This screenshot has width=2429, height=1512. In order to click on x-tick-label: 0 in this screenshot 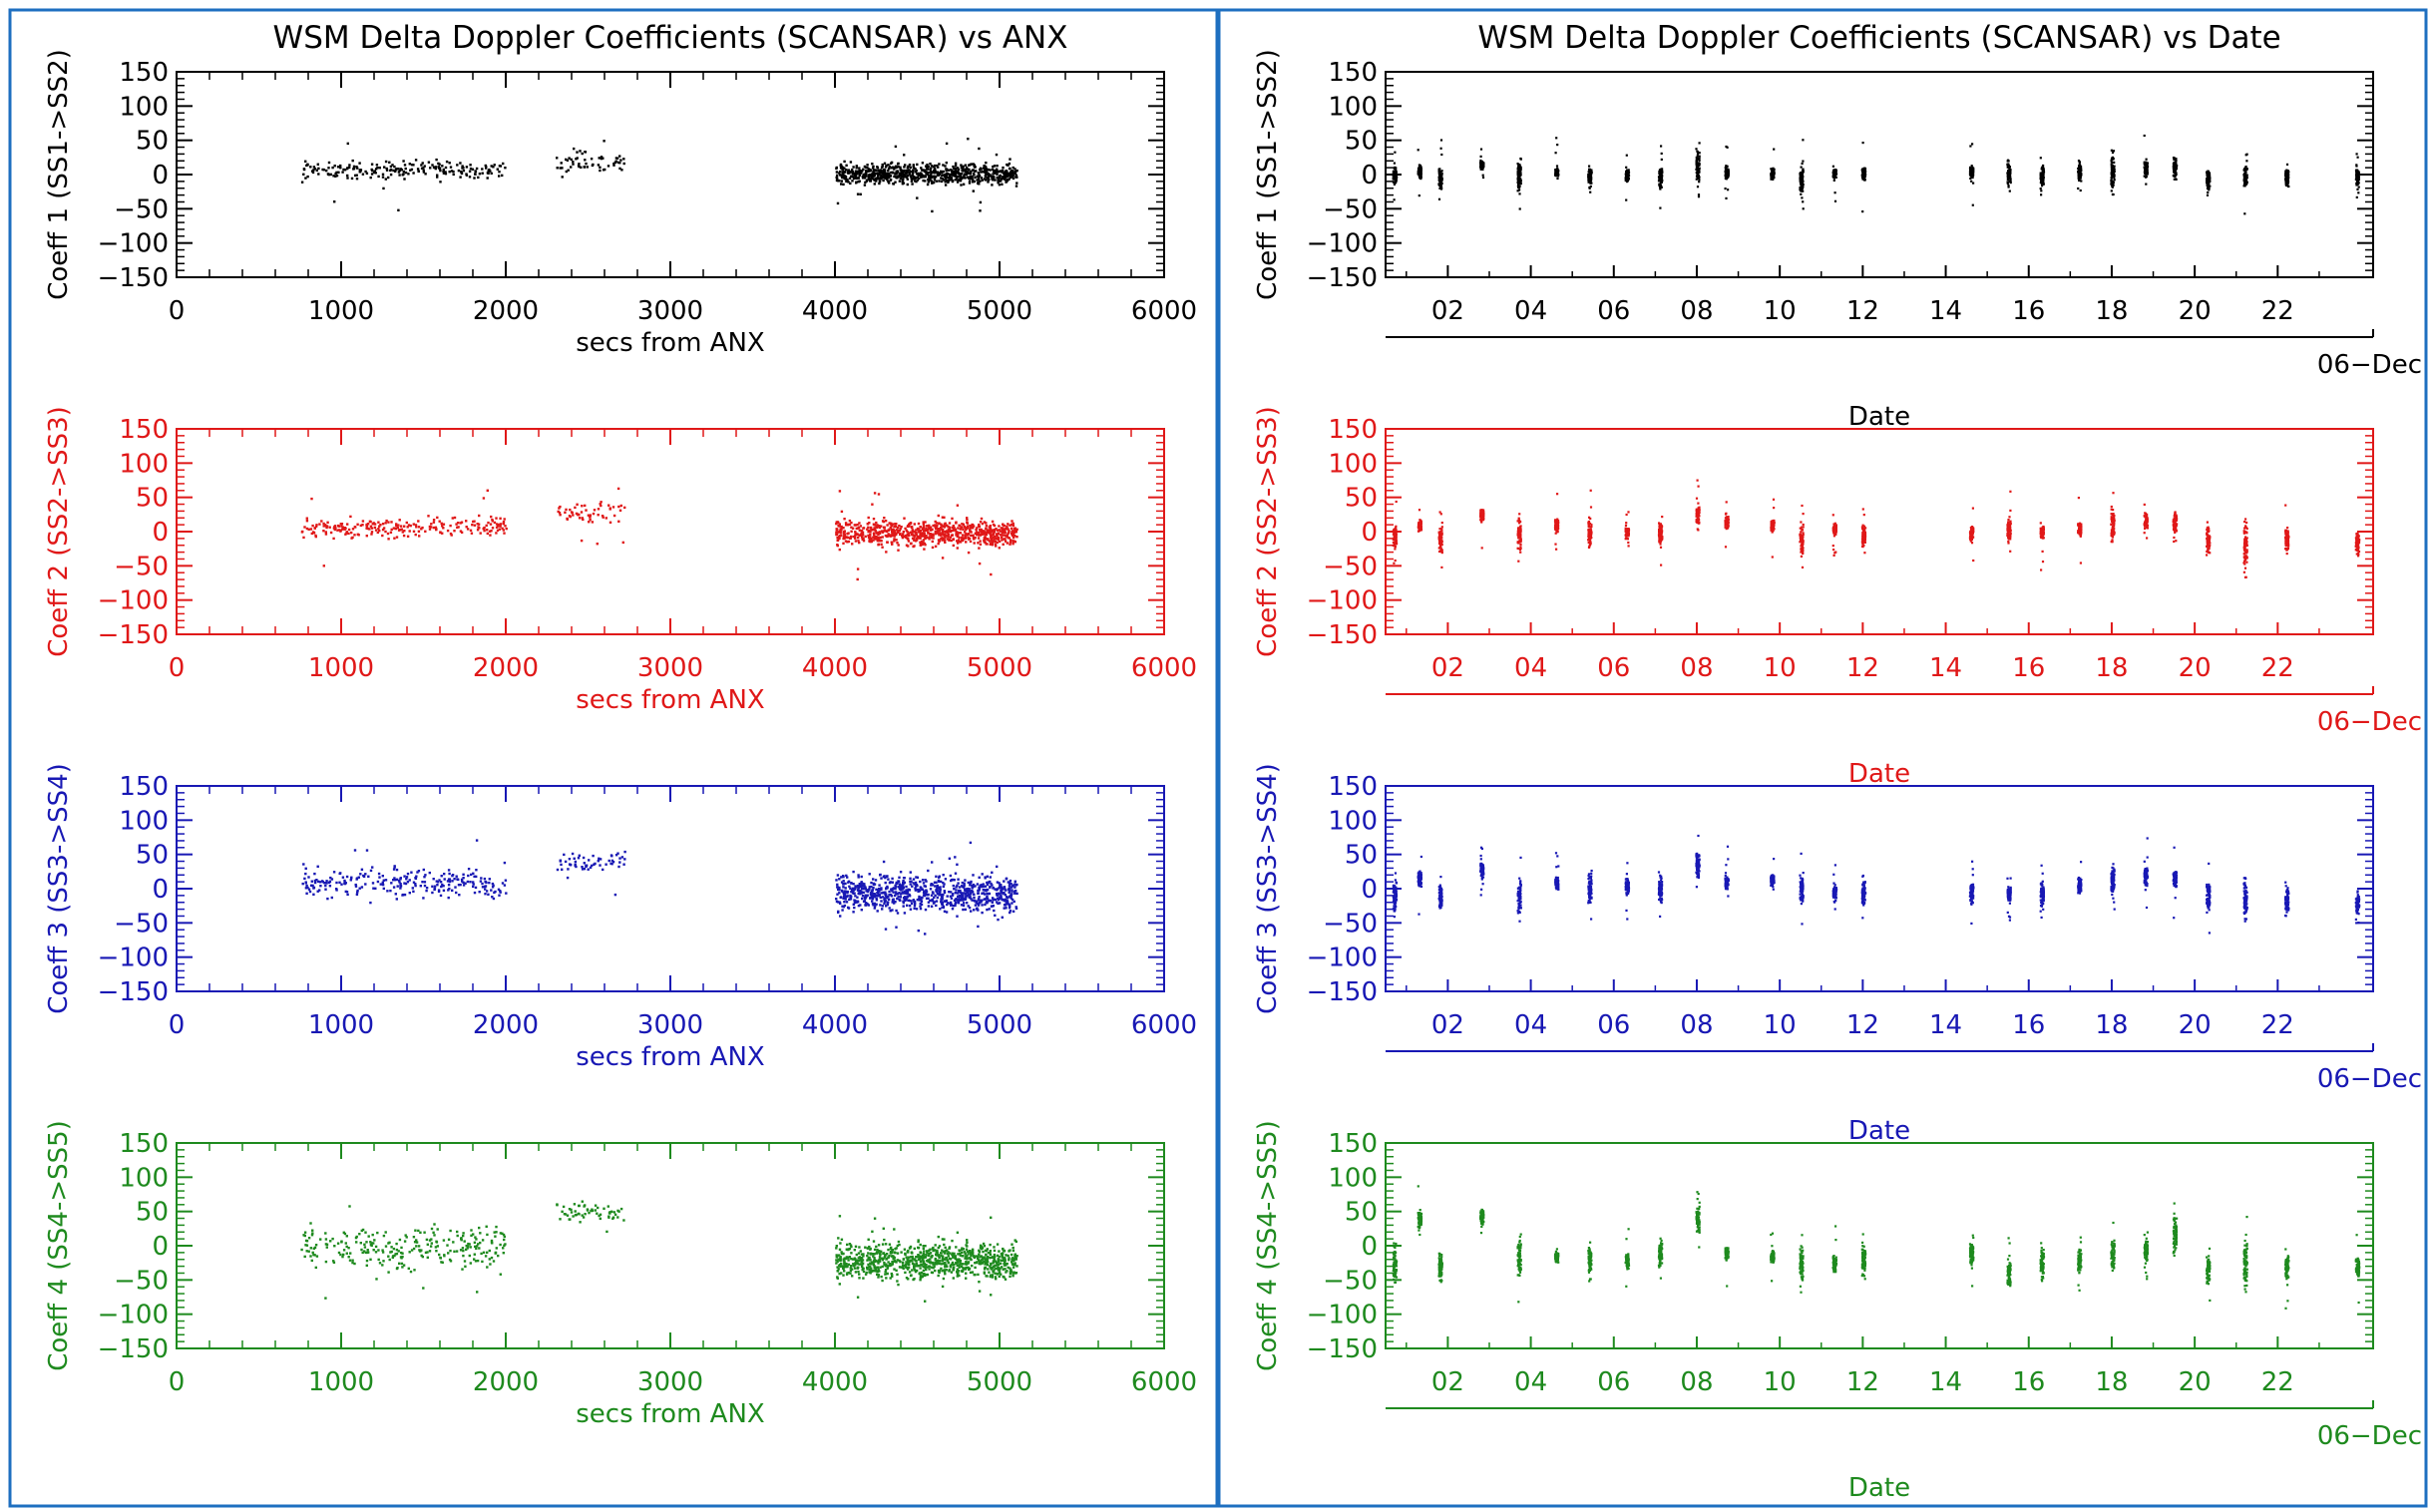, I will do `click(178, 1382)`.